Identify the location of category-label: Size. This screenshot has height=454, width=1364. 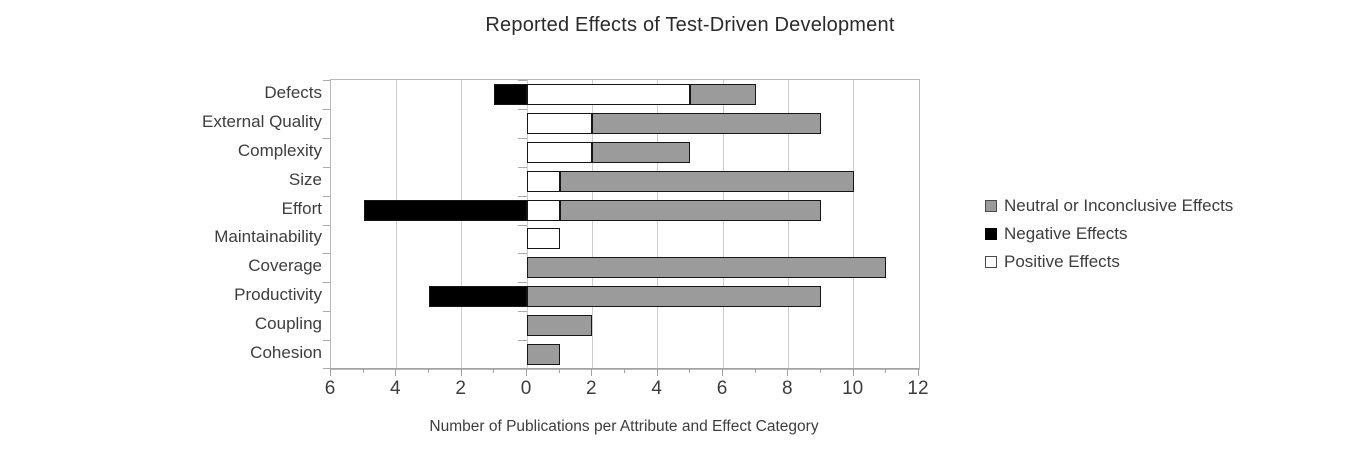
(305, 179).